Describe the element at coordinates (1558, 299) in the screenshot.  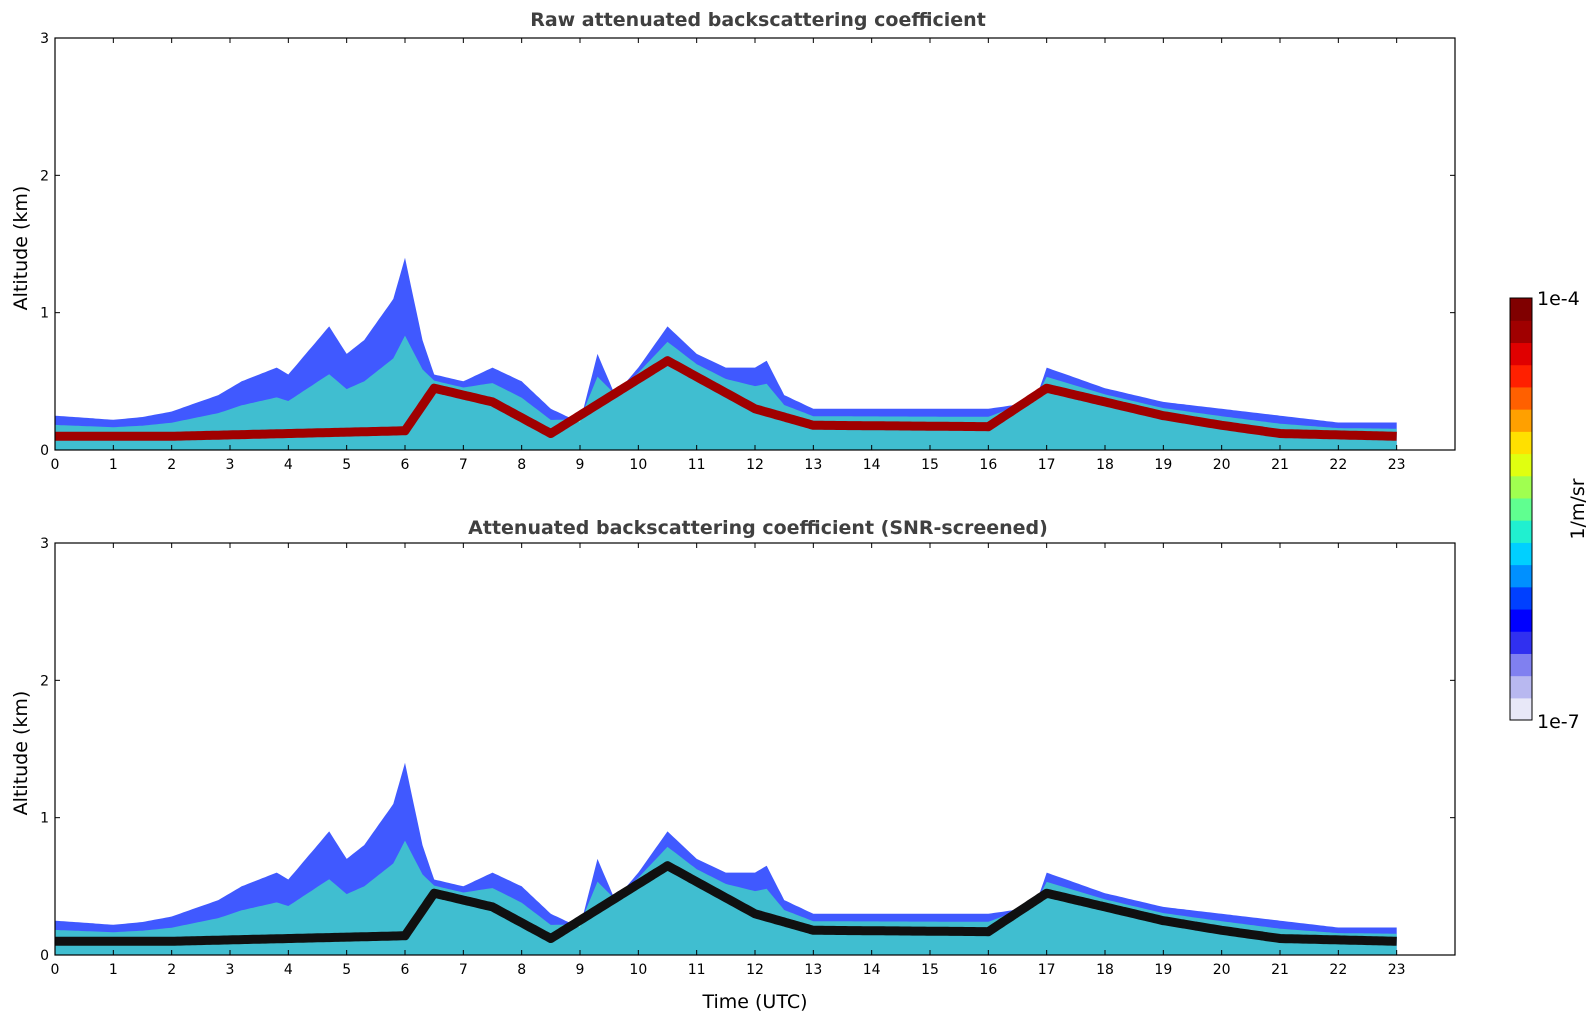
I see `colorbar-max-label: 1e-4` at that location.